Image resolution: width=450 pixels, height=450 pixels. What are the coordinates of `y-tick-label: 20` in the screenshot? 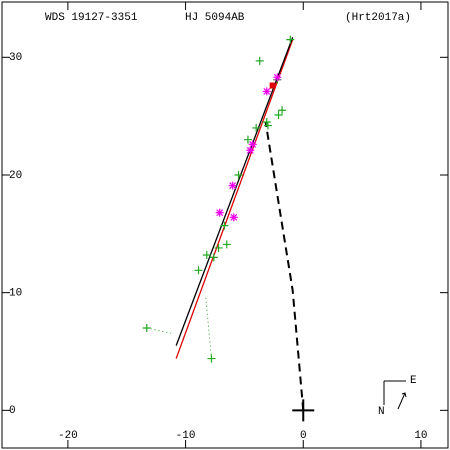 It's located at (15, 176).